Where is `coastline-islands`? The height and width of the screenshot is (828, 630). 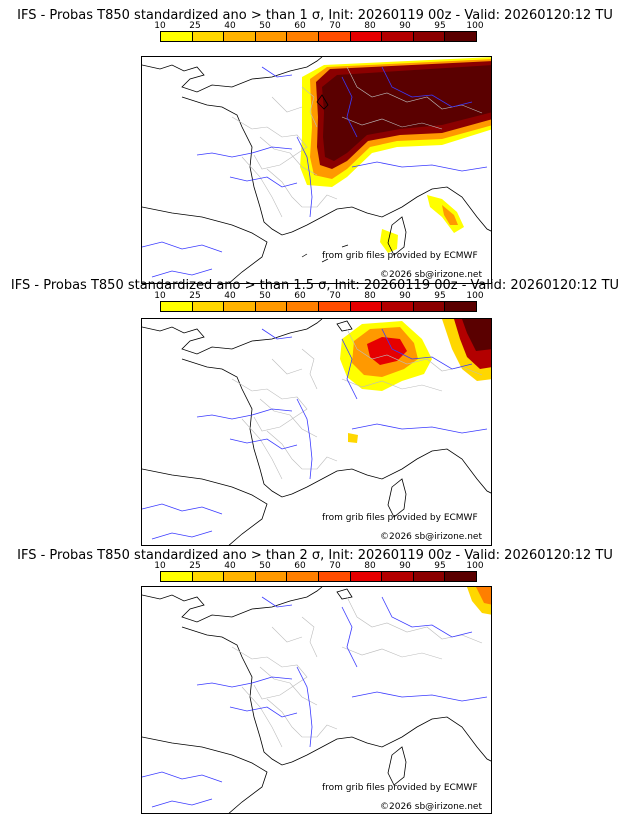
coastline-islands is located at coordinates (325, 253).